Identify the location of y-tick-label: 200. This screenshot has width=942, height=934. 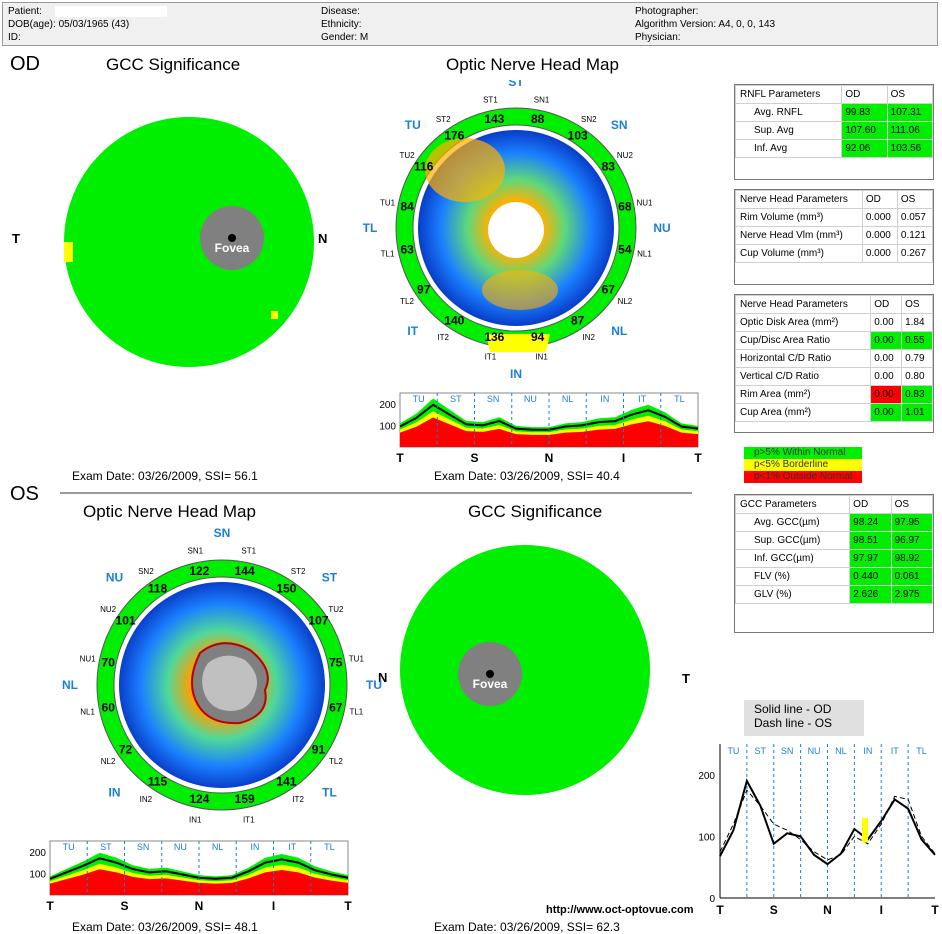
(706, 776).